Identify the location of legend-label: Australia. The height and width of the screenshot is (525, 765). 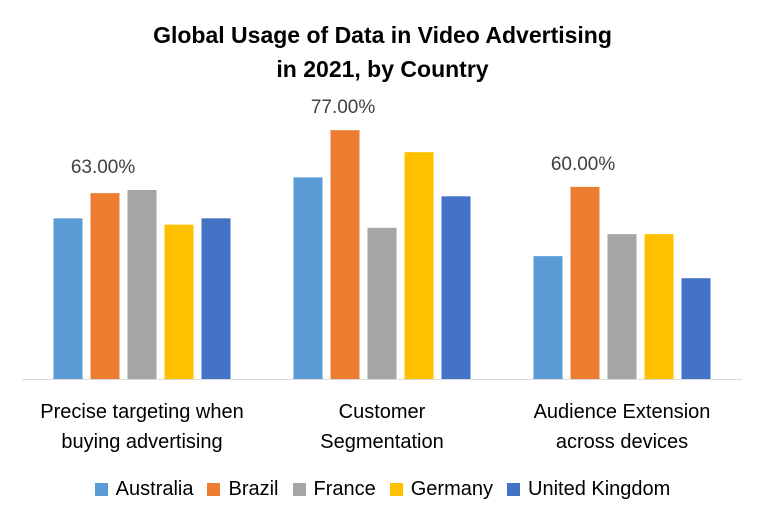
(154, 489).